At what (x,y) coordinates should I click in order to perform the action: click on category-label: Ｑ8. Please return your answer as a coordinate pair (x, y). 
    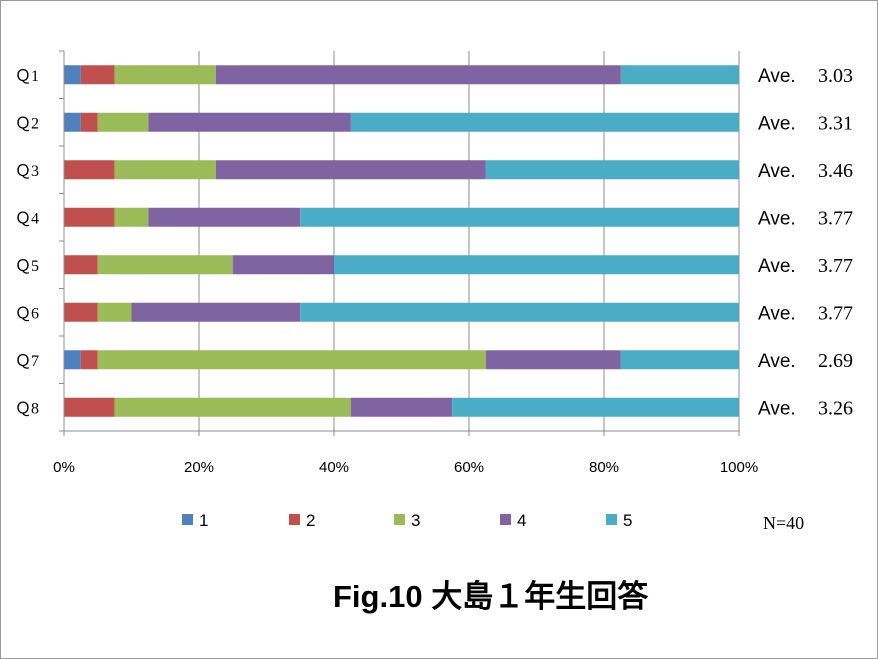
    Looking at the image, I should click on (27, 408).